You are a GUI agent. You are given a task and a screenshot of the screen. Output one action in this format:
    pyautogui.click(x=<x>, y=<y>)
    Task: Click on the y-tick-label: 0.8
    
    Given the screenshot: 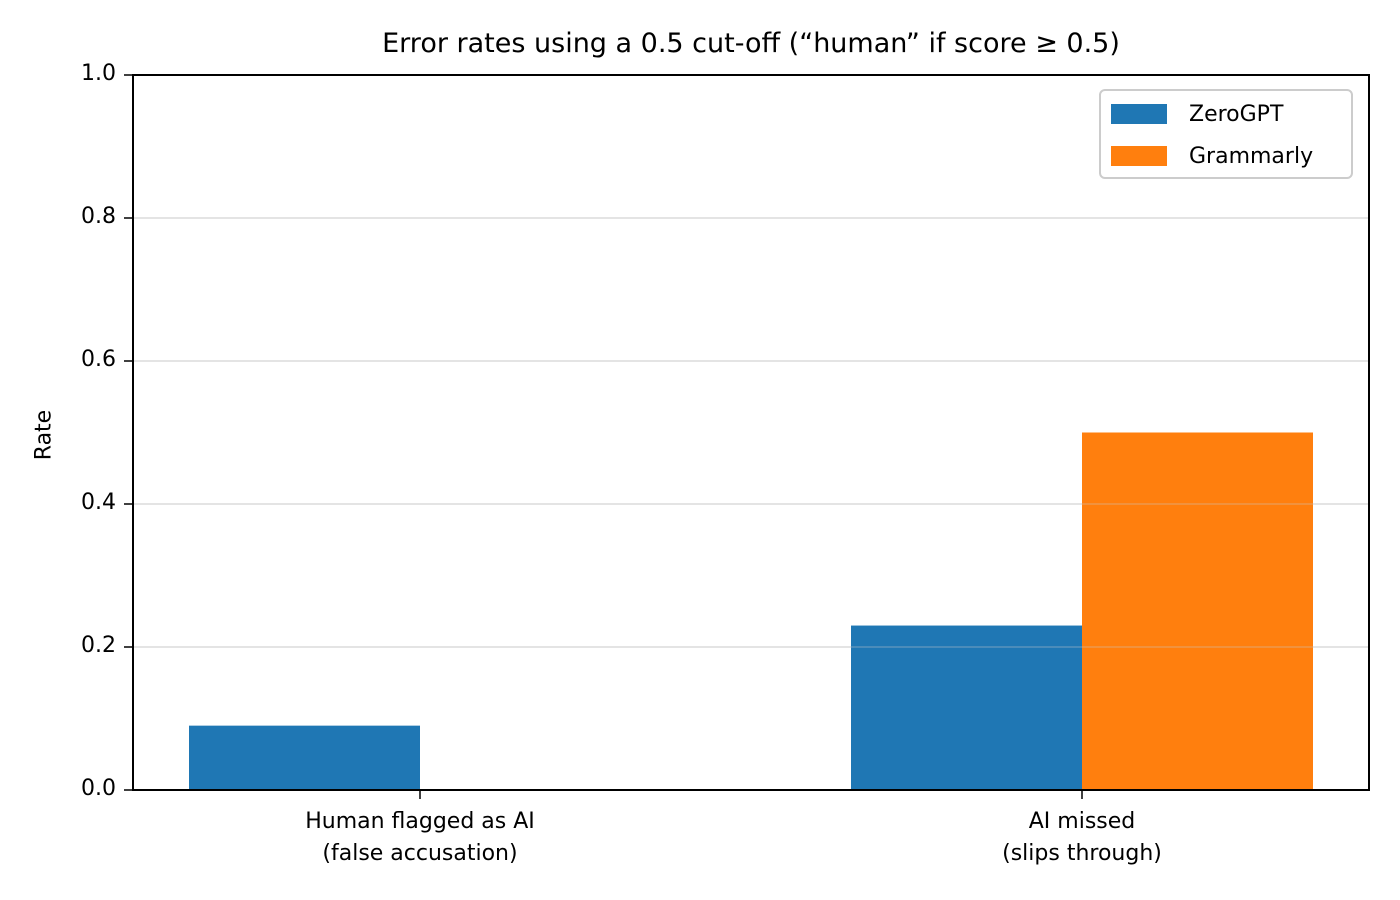 What is the action you would take?
    pyautogui.click(x=98, y=216)
    